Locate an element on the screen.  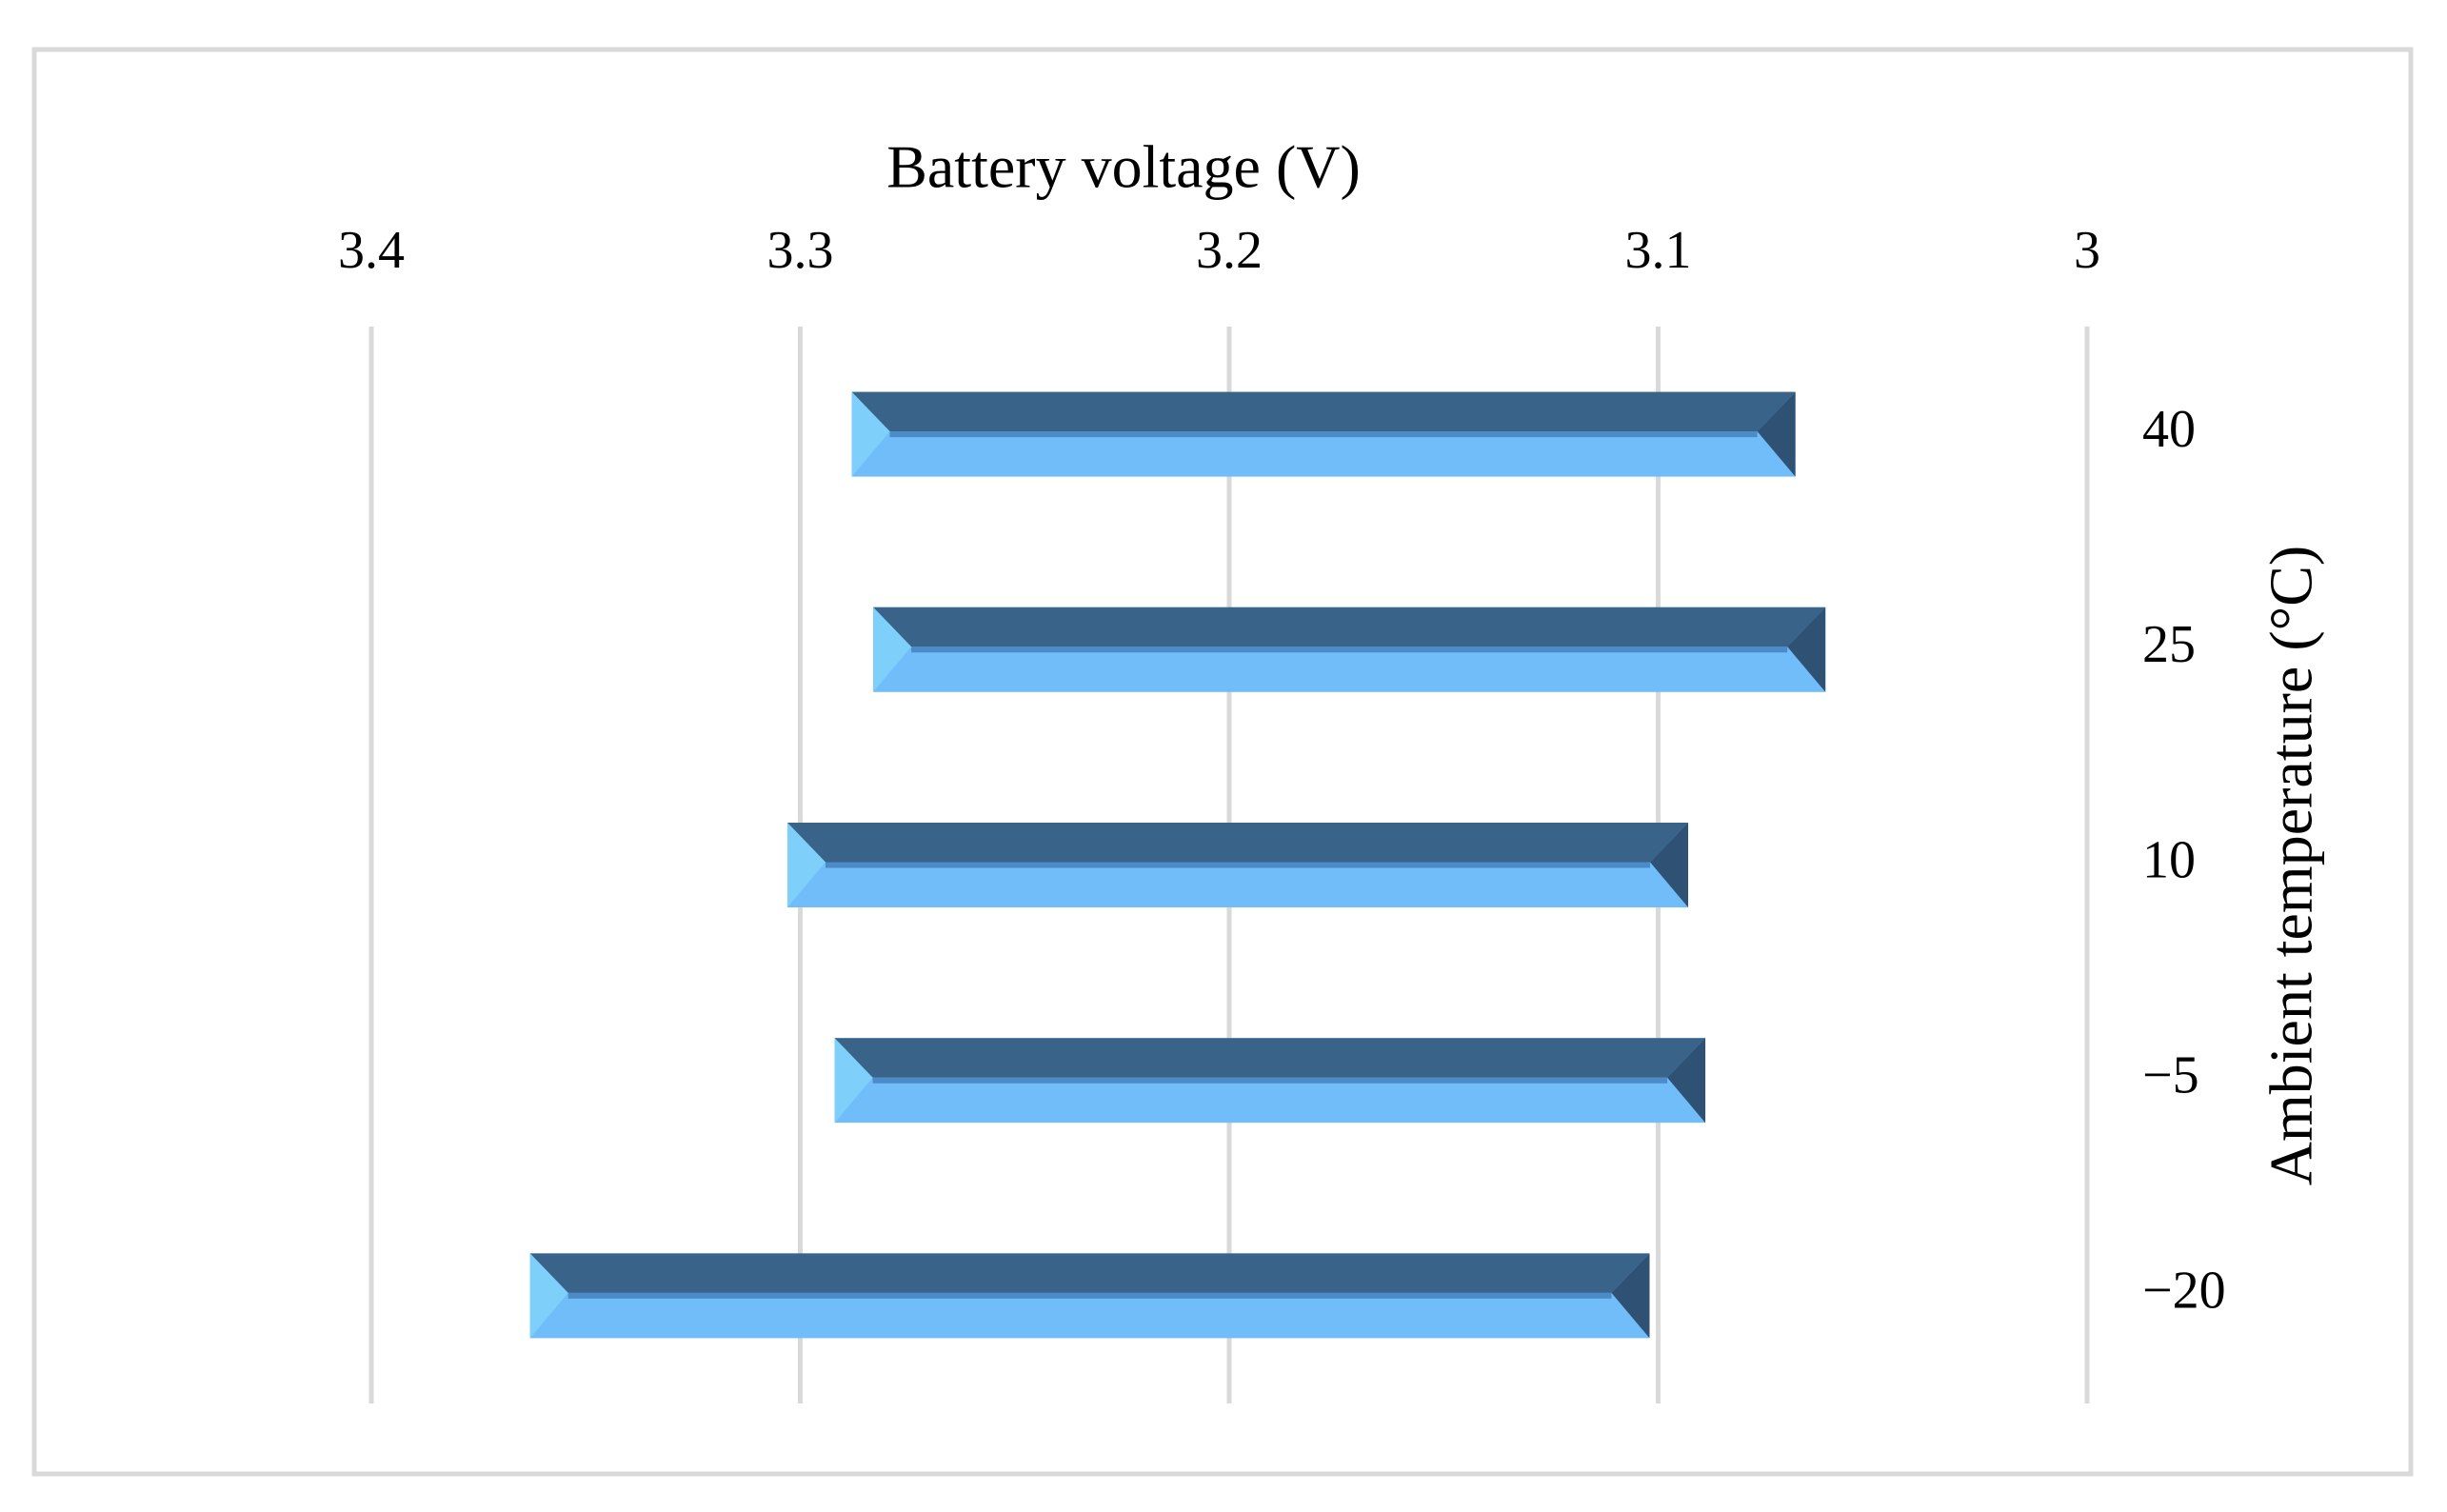
y-tick-label: 25 is located at coordinates (2169, 644).